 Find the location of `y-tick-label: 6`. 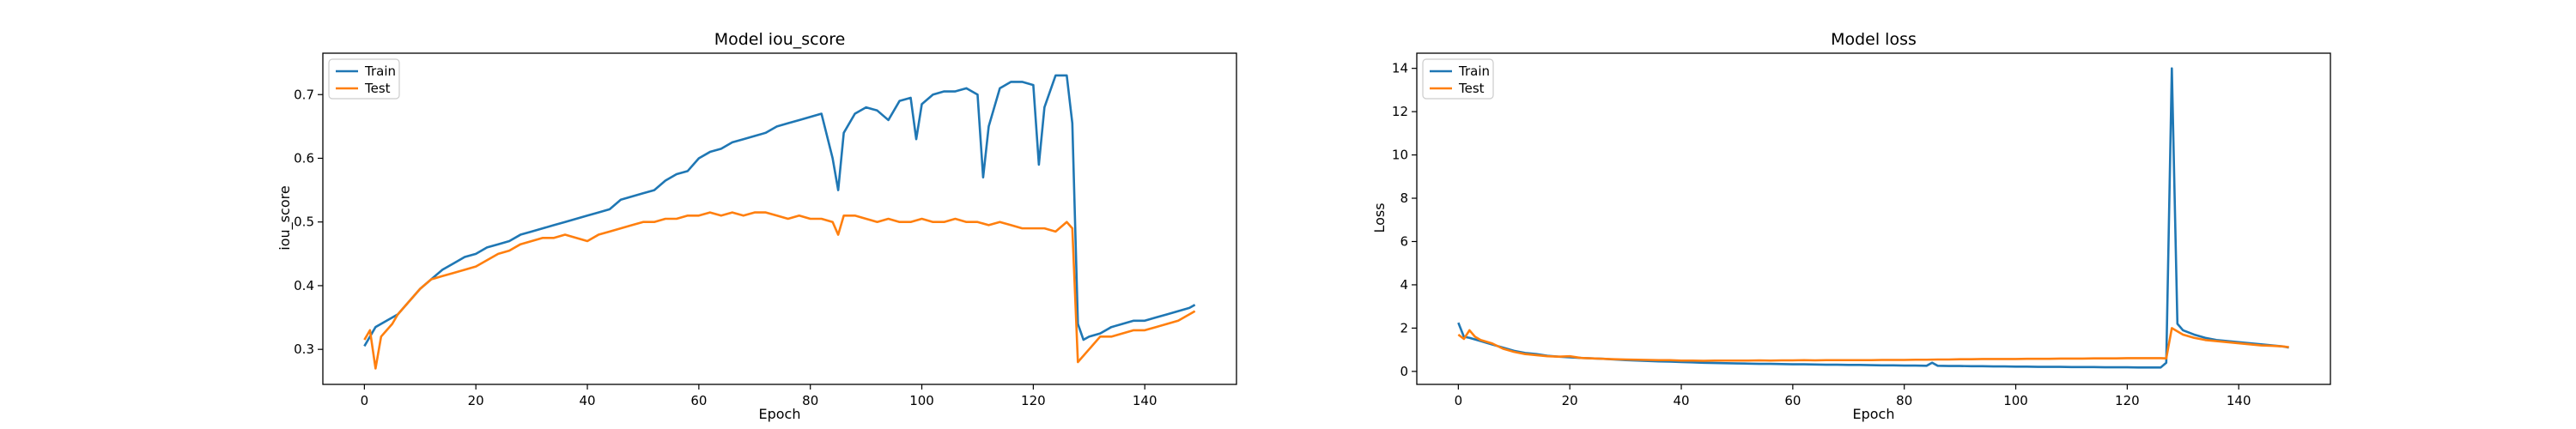

y-tick-label: 6 is located at coordinates (1404, 241).